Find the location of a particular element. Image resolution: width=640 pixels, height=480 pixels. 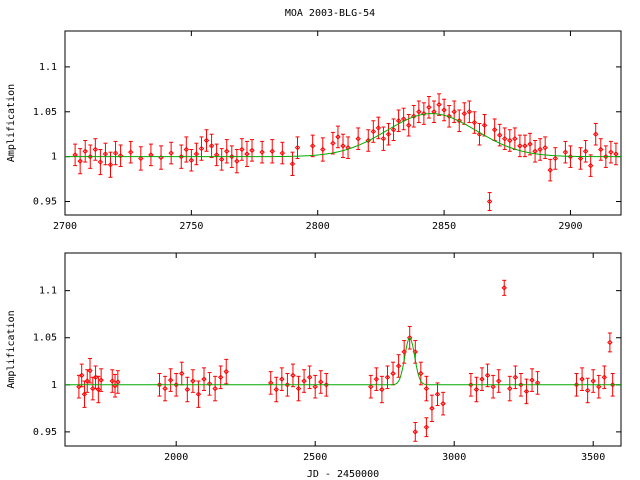

y-tick-label: 1.05 is located at coordinates (45, 112).